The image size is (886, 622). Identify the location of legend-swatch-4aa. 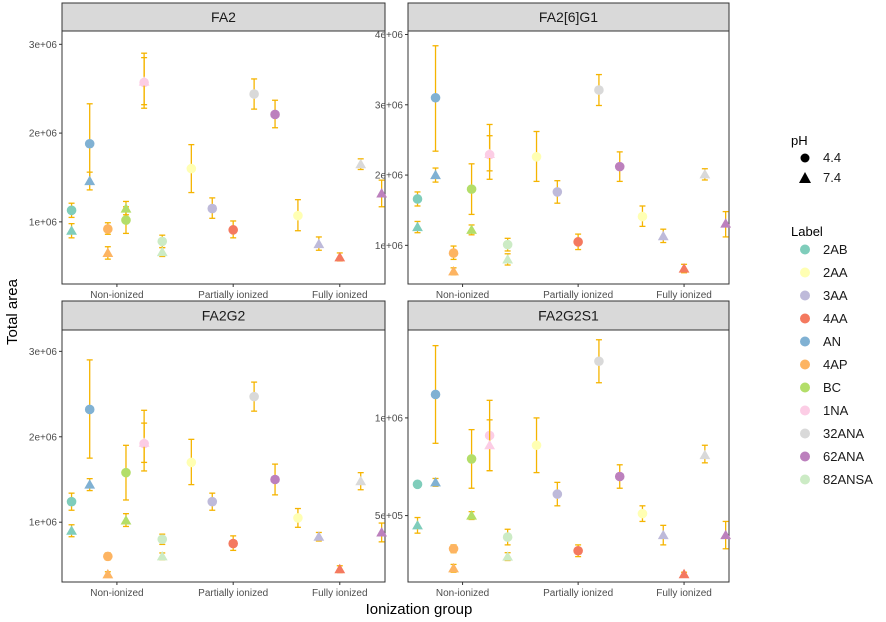
(805, 318).